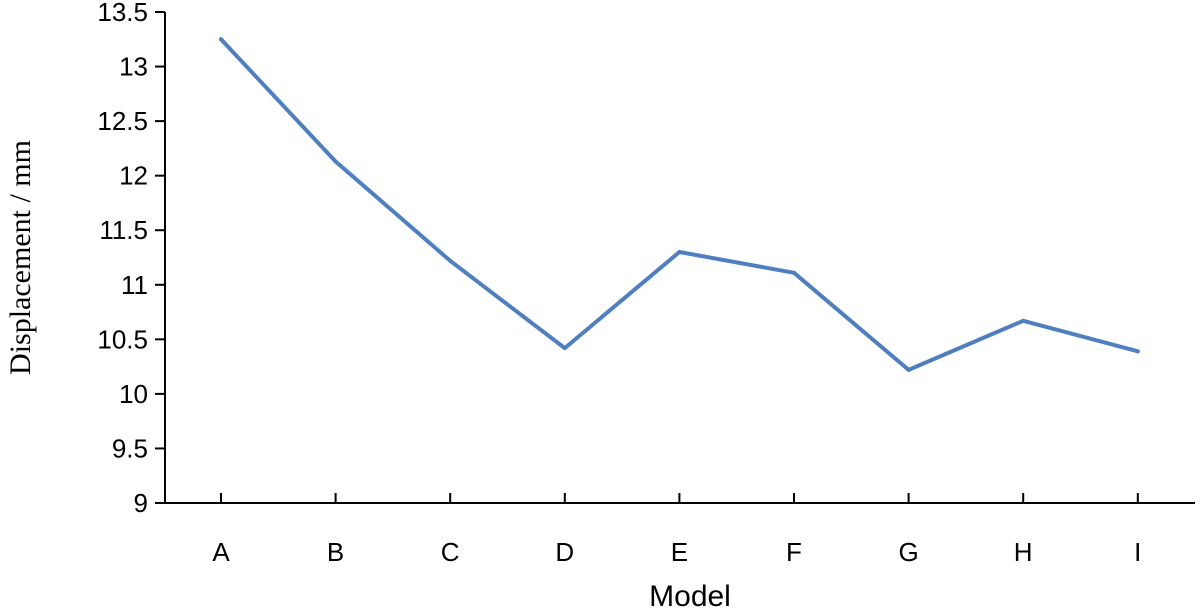  What do you see at coordinates (122, 121) in the screenshot?
I see `y-tick-label: 12.5` at bounding box center [122, 121].